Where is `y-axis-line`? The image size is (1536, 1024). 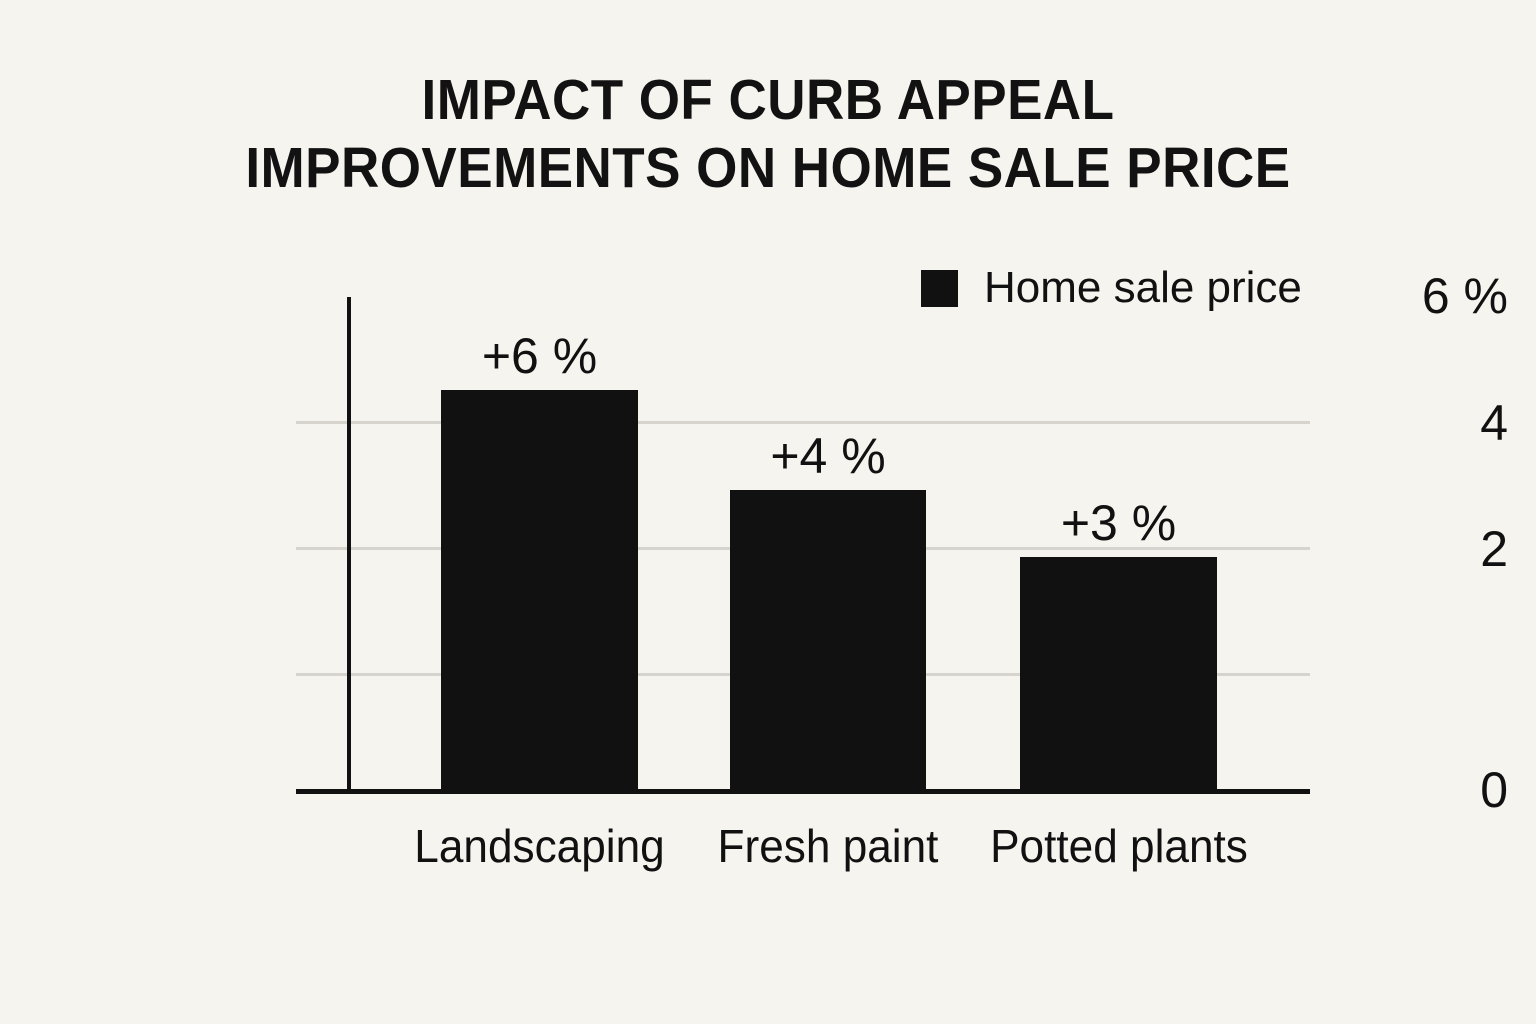 y-axis-line is located at coordinates (349, 545).